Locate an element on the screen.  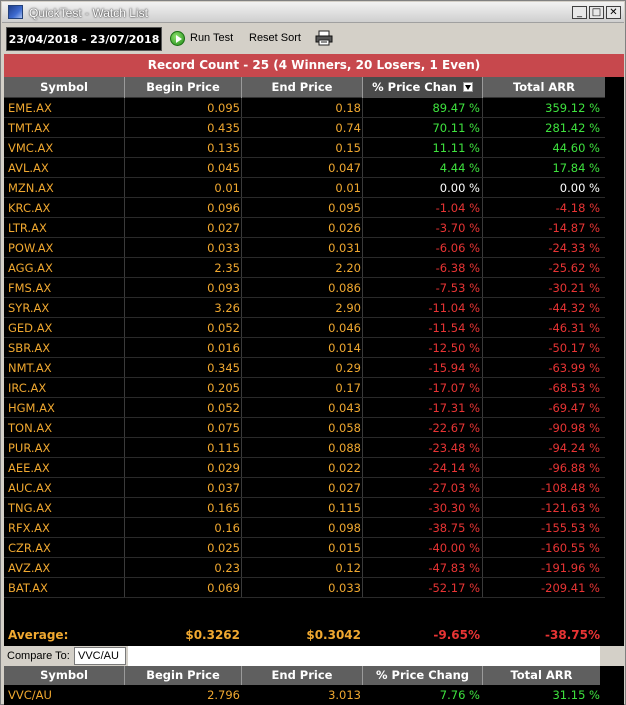
table-row: SYR.AX 3.26 2.90 -11.04 % -44.32 % is located at coordinates (304, 308).